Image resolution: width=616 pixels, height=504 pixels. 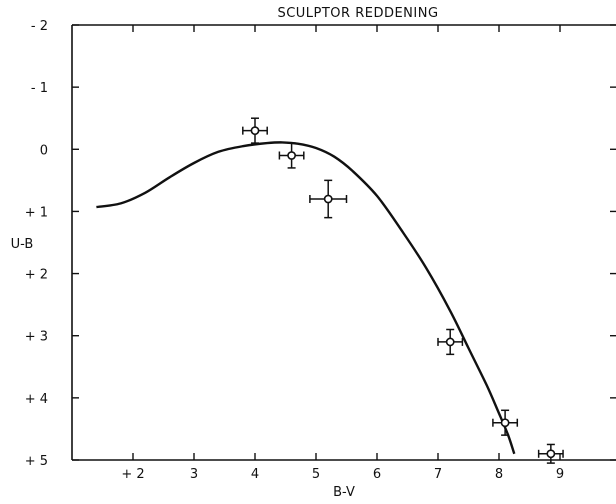 What do you see at coordinates (132, 474) in the screenshot?
I see `x-tick-label: + 2` at bounding box center [132, 474].